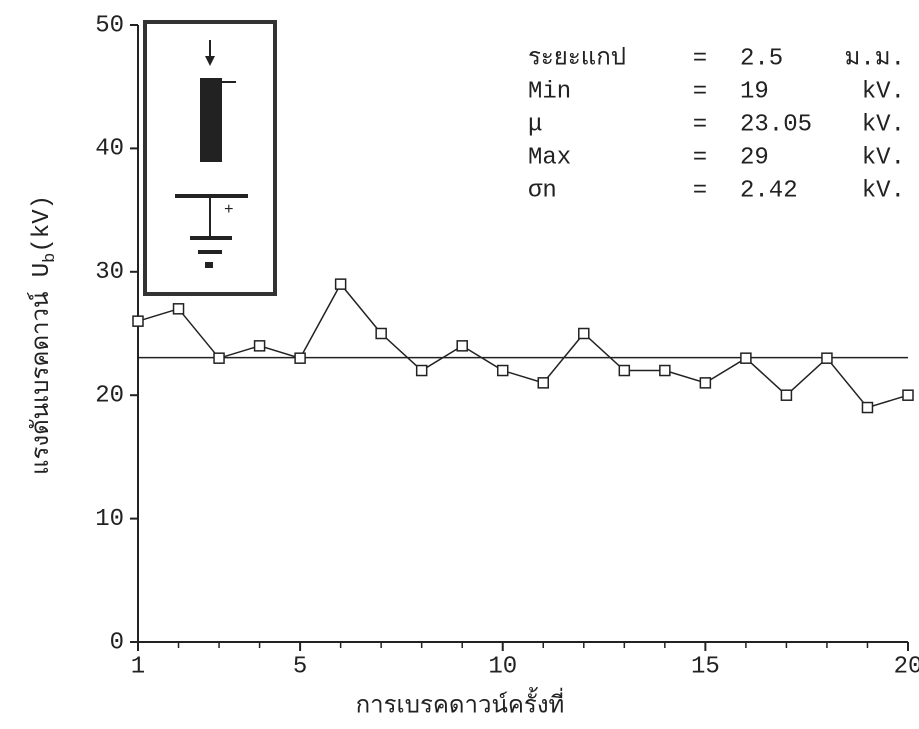 This screenshot has height=729, width=919. Describe the element at coordinates (109, 396) in the screenshot. I see `y-tick-label: 20` at that location.